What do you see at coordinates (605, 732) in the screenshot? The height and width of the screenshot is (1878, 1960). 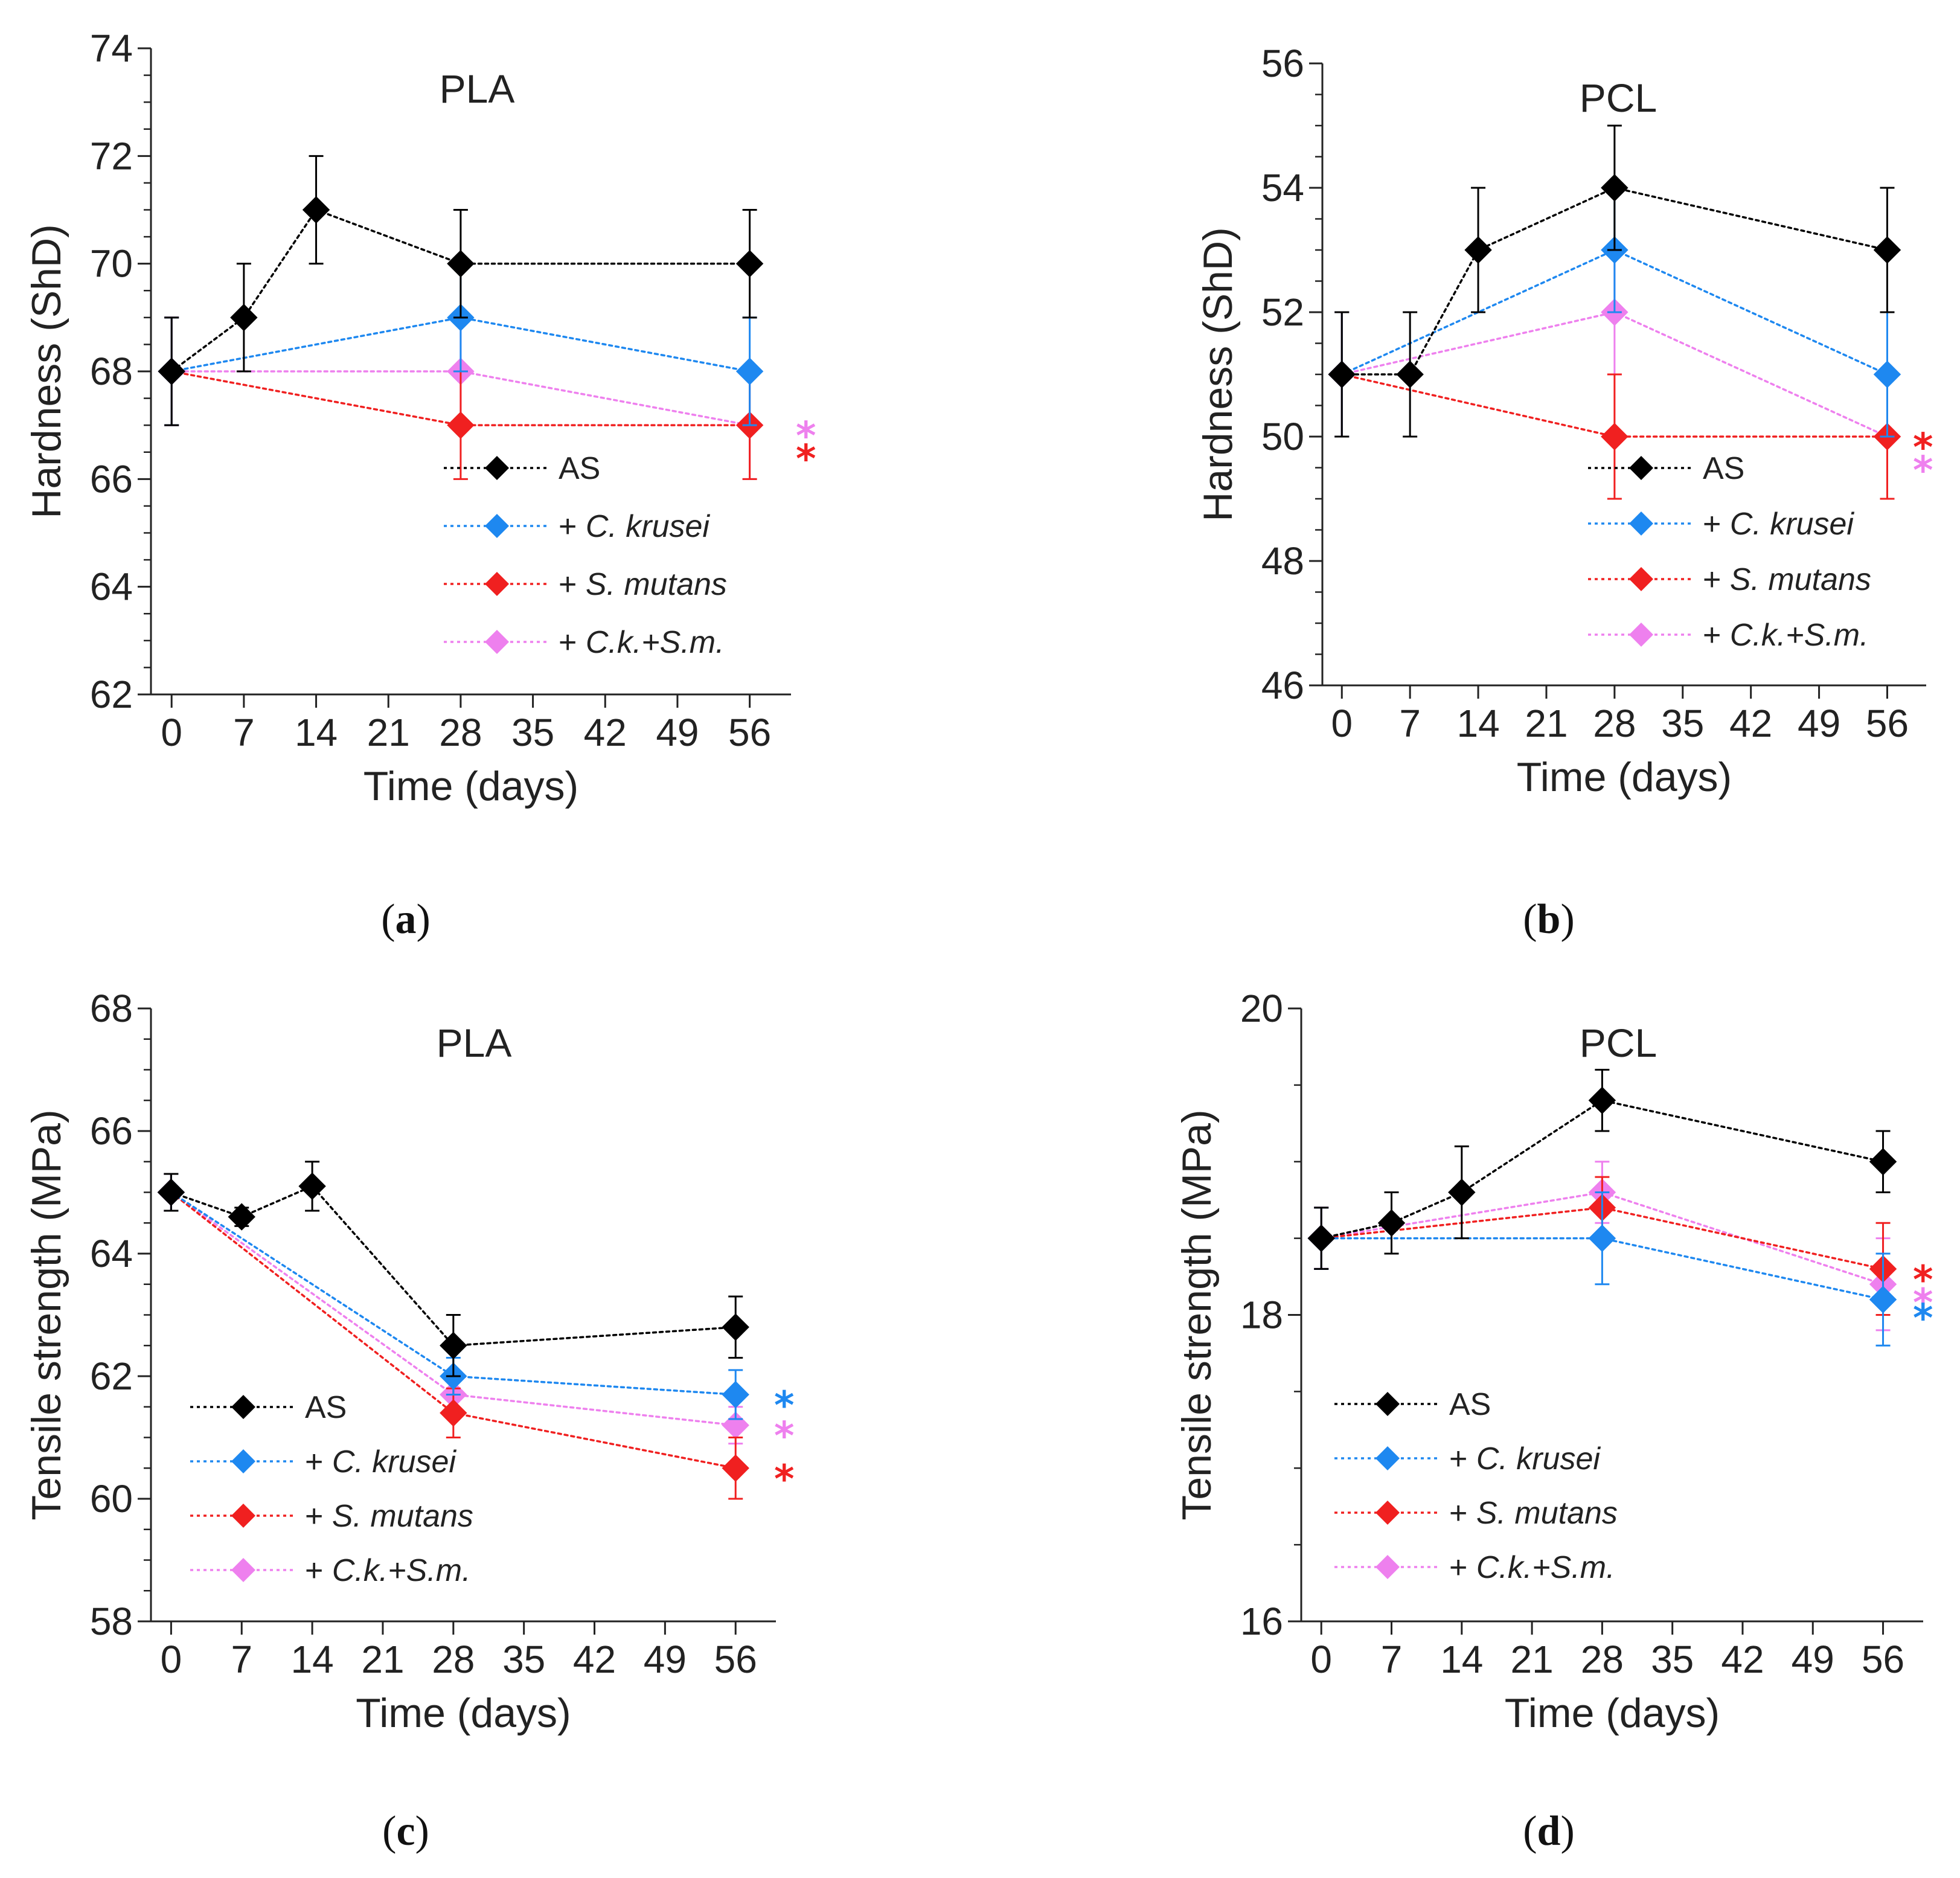 I see `x-tick-label: 42` at bounding box center [605, 732].